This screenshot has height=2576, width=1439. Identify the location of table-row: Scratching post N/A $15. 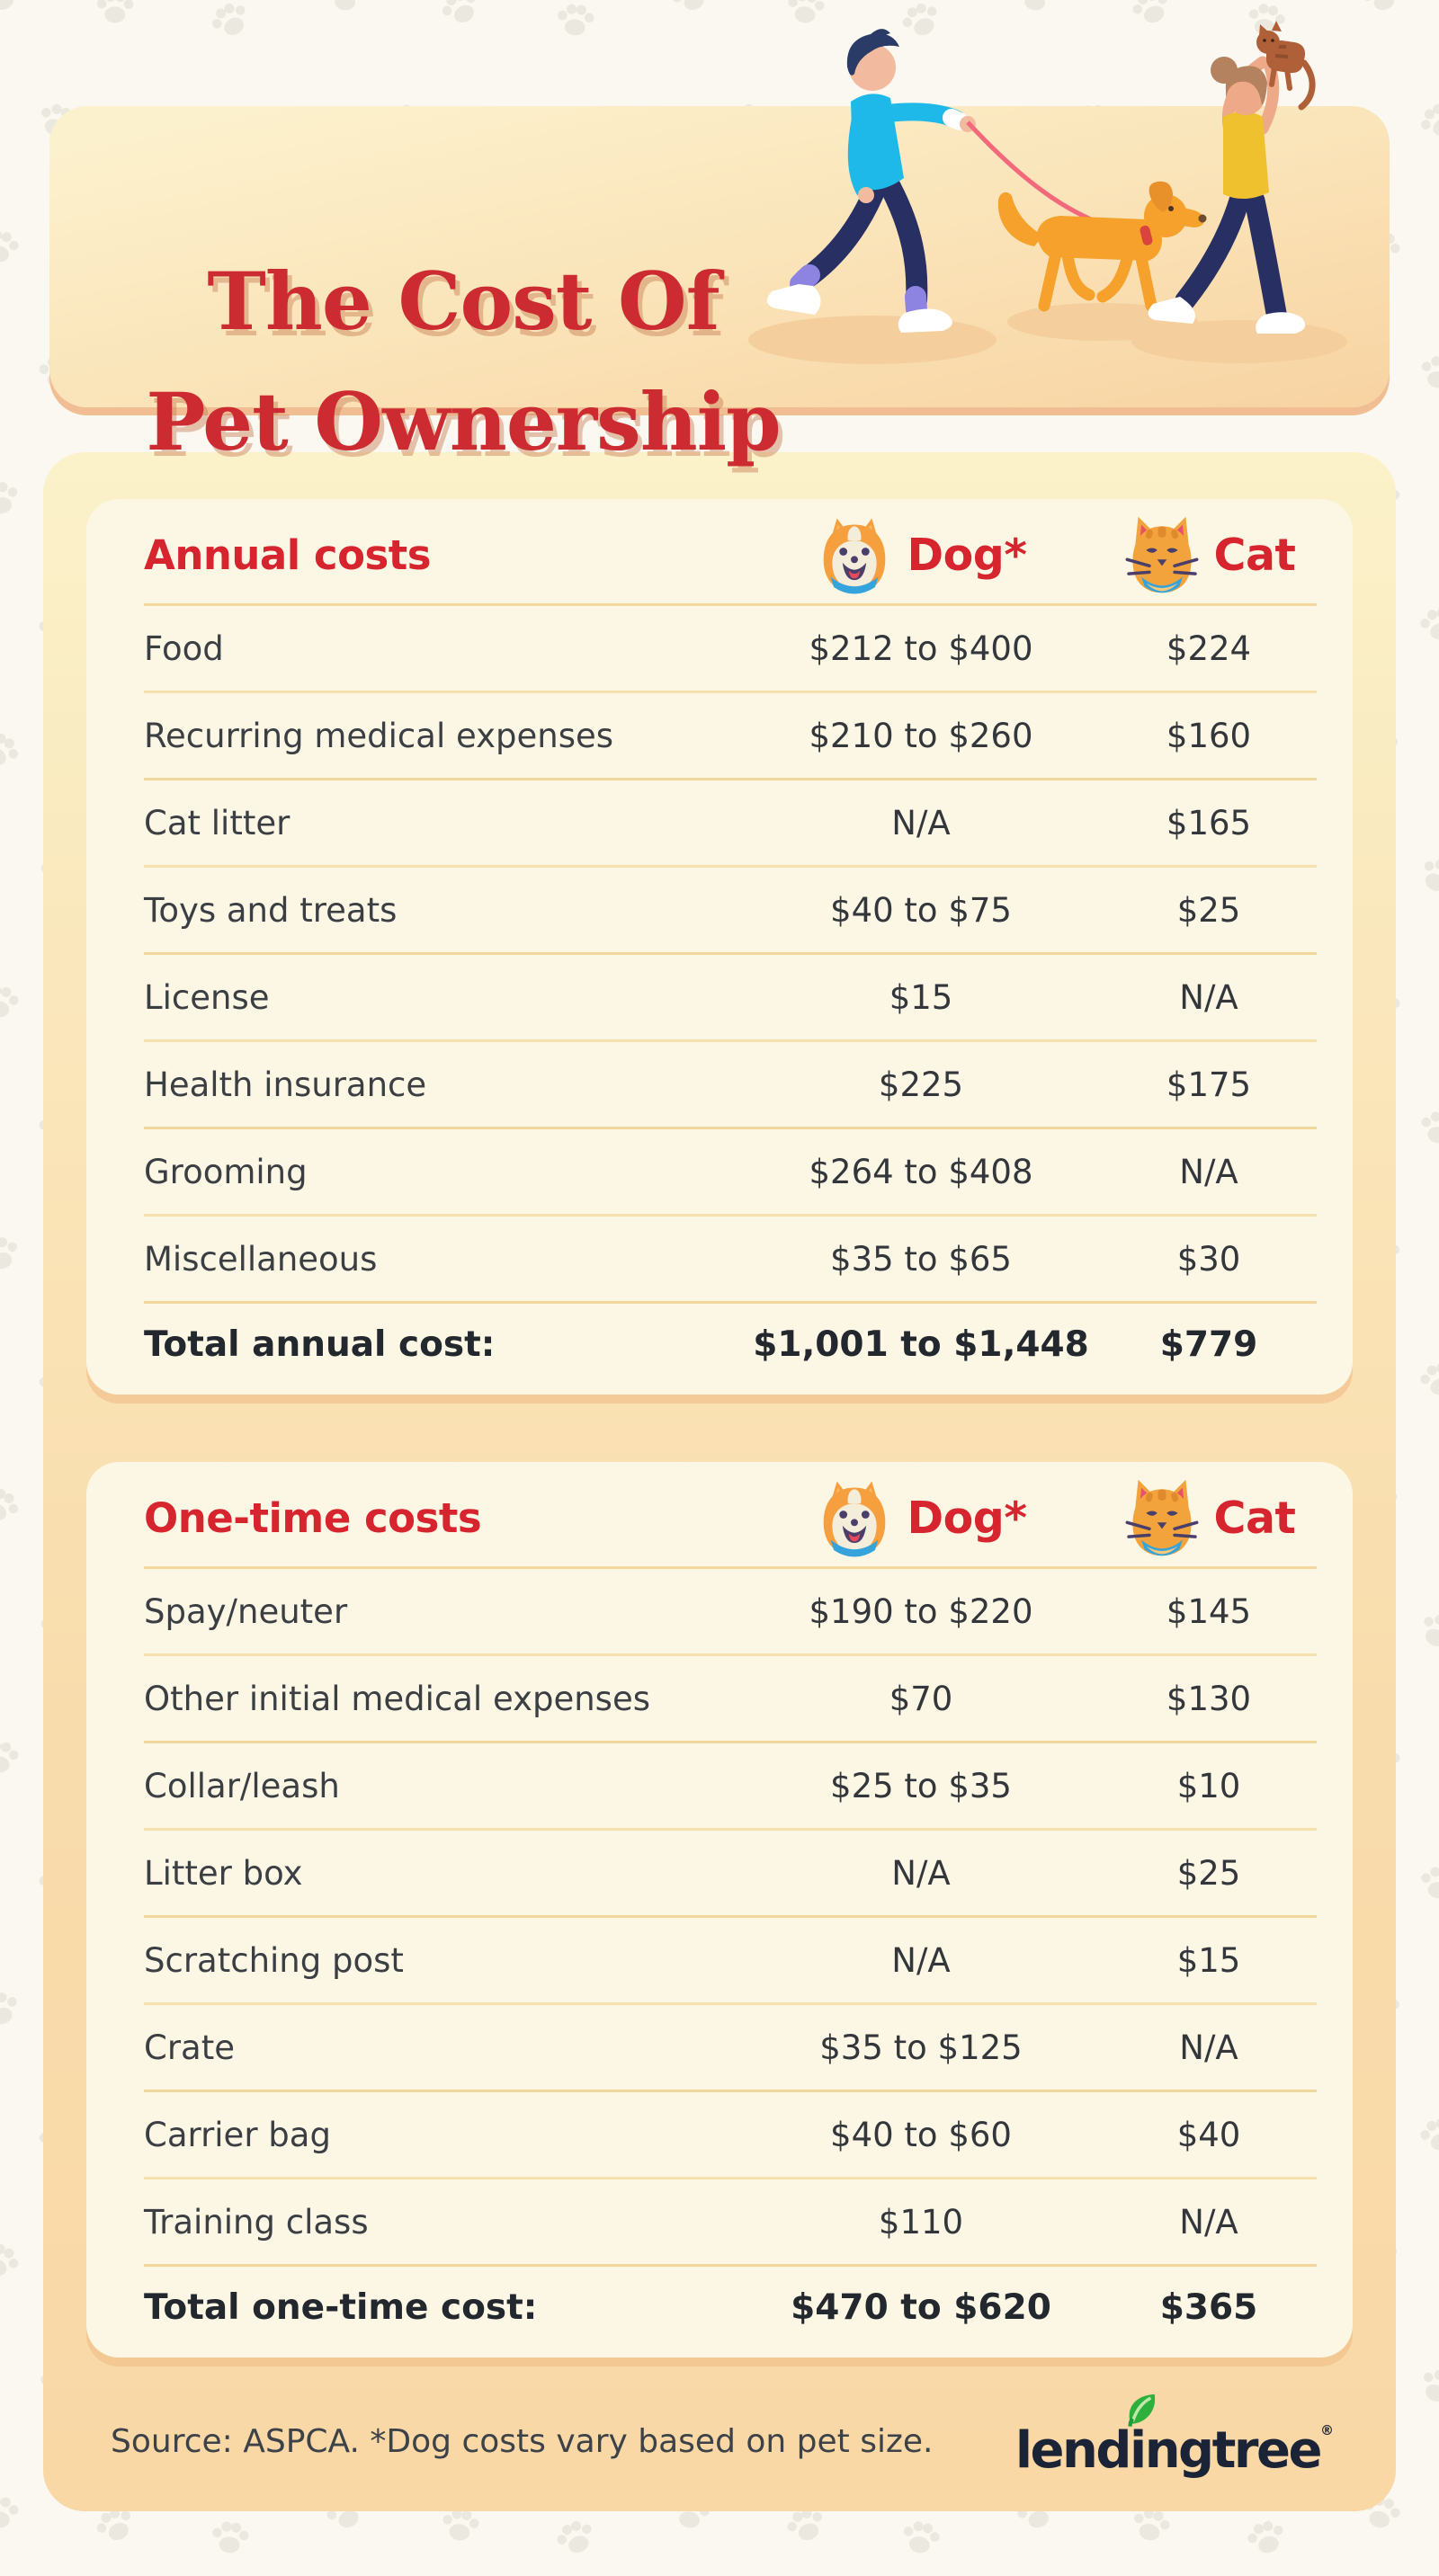
(731, 1962).